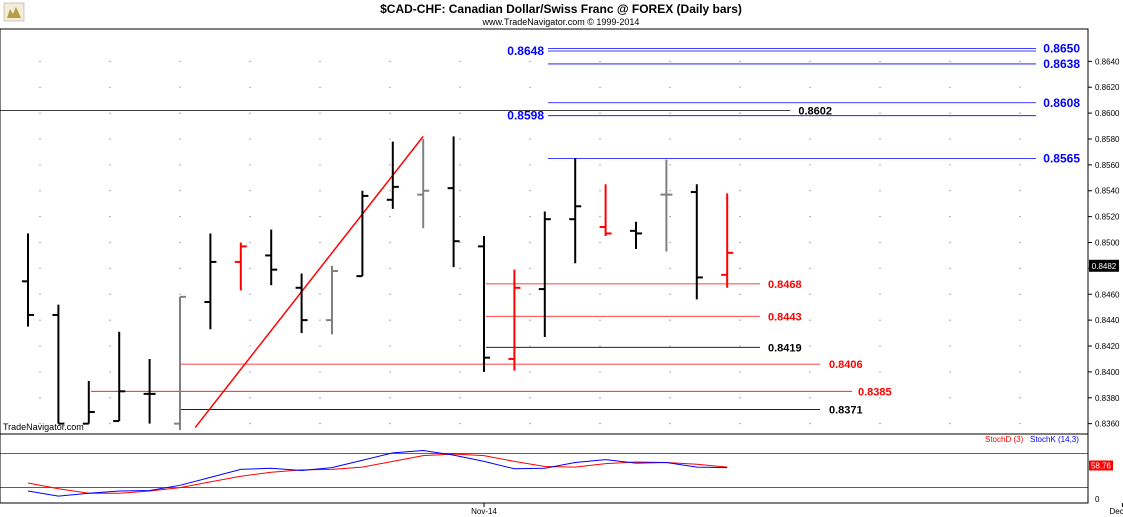 The width and height of the screenshot is (1123, 517). Describe the element at coordinates (815, 112) in the screenshot. I see `level-label: 0.8602` at that location.